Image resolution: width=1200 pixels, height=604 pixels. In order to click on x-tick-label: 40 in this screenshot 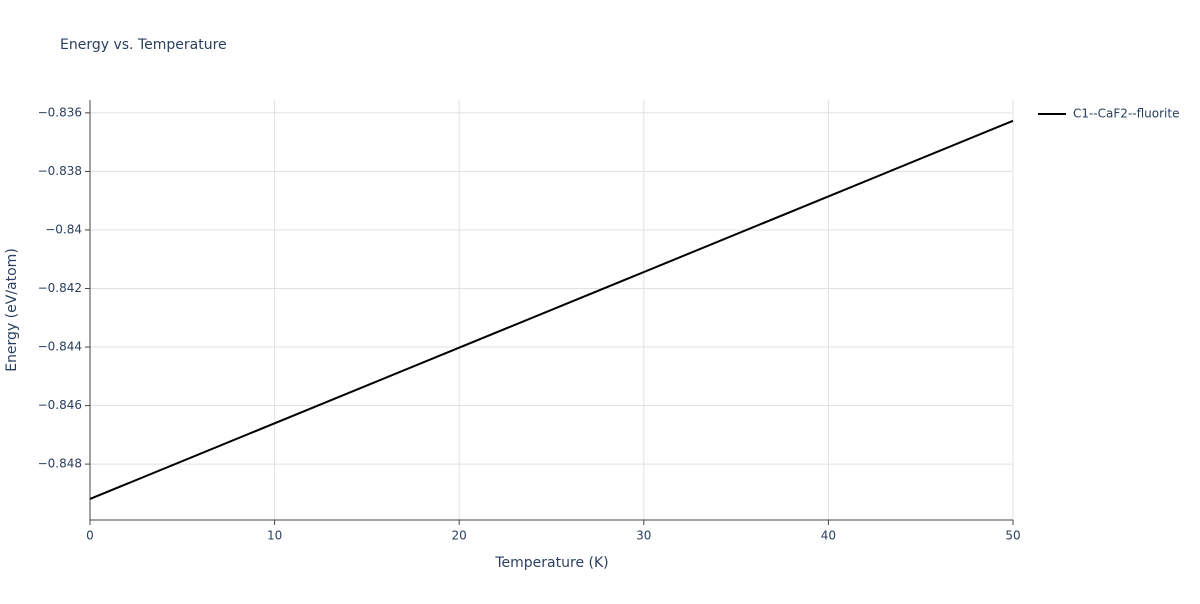, I will do `click(828, 536)`.